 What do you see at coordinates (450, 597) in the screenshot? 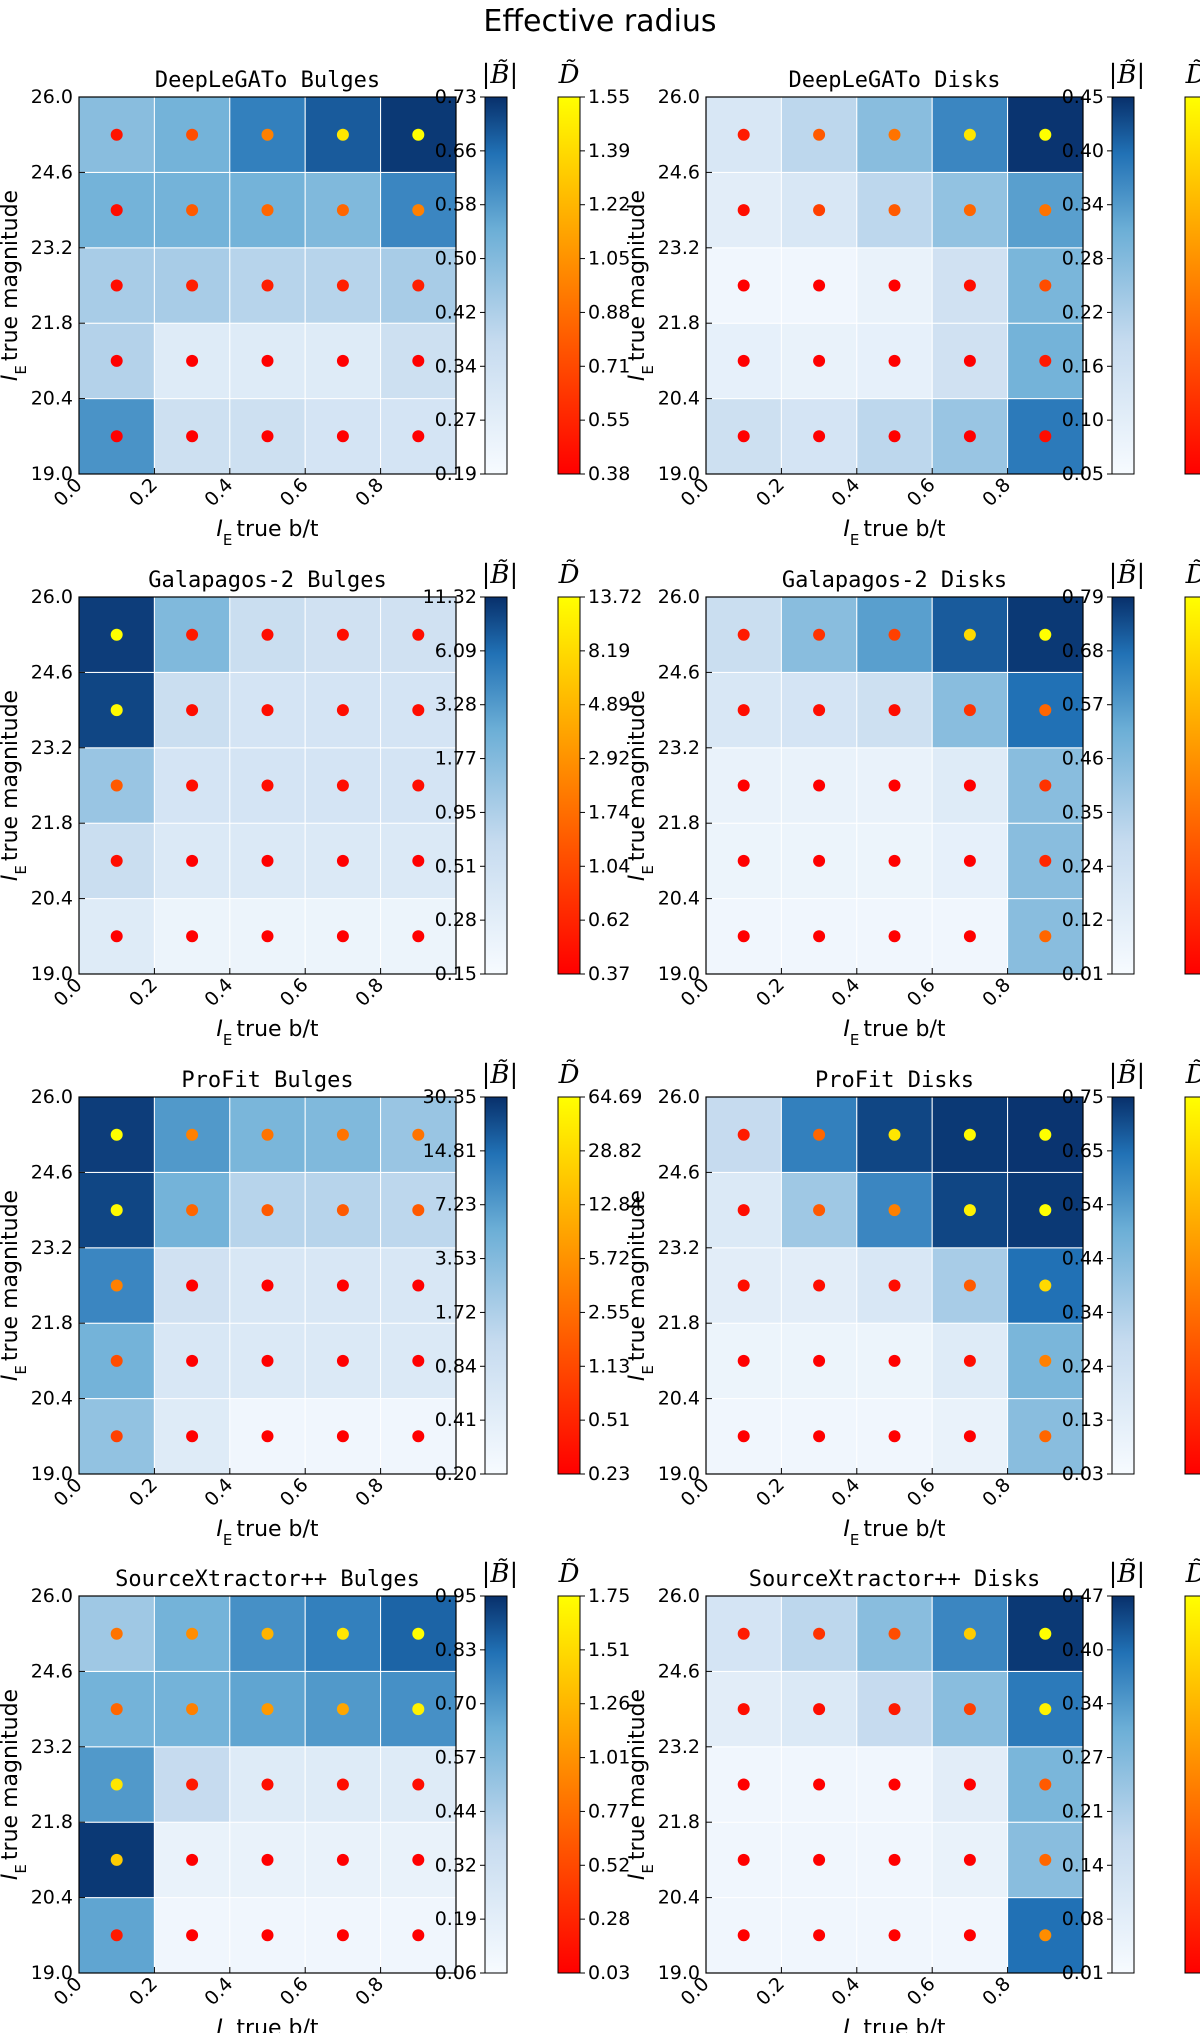
I see `bias-tick-label: 11.32` at bounding box center [450, 597].